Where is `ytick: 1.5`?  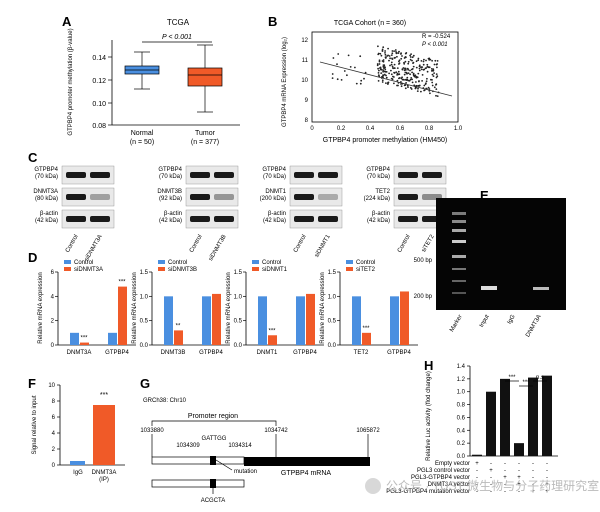
ytick: 1.5 is located at coordinates (332, 273).